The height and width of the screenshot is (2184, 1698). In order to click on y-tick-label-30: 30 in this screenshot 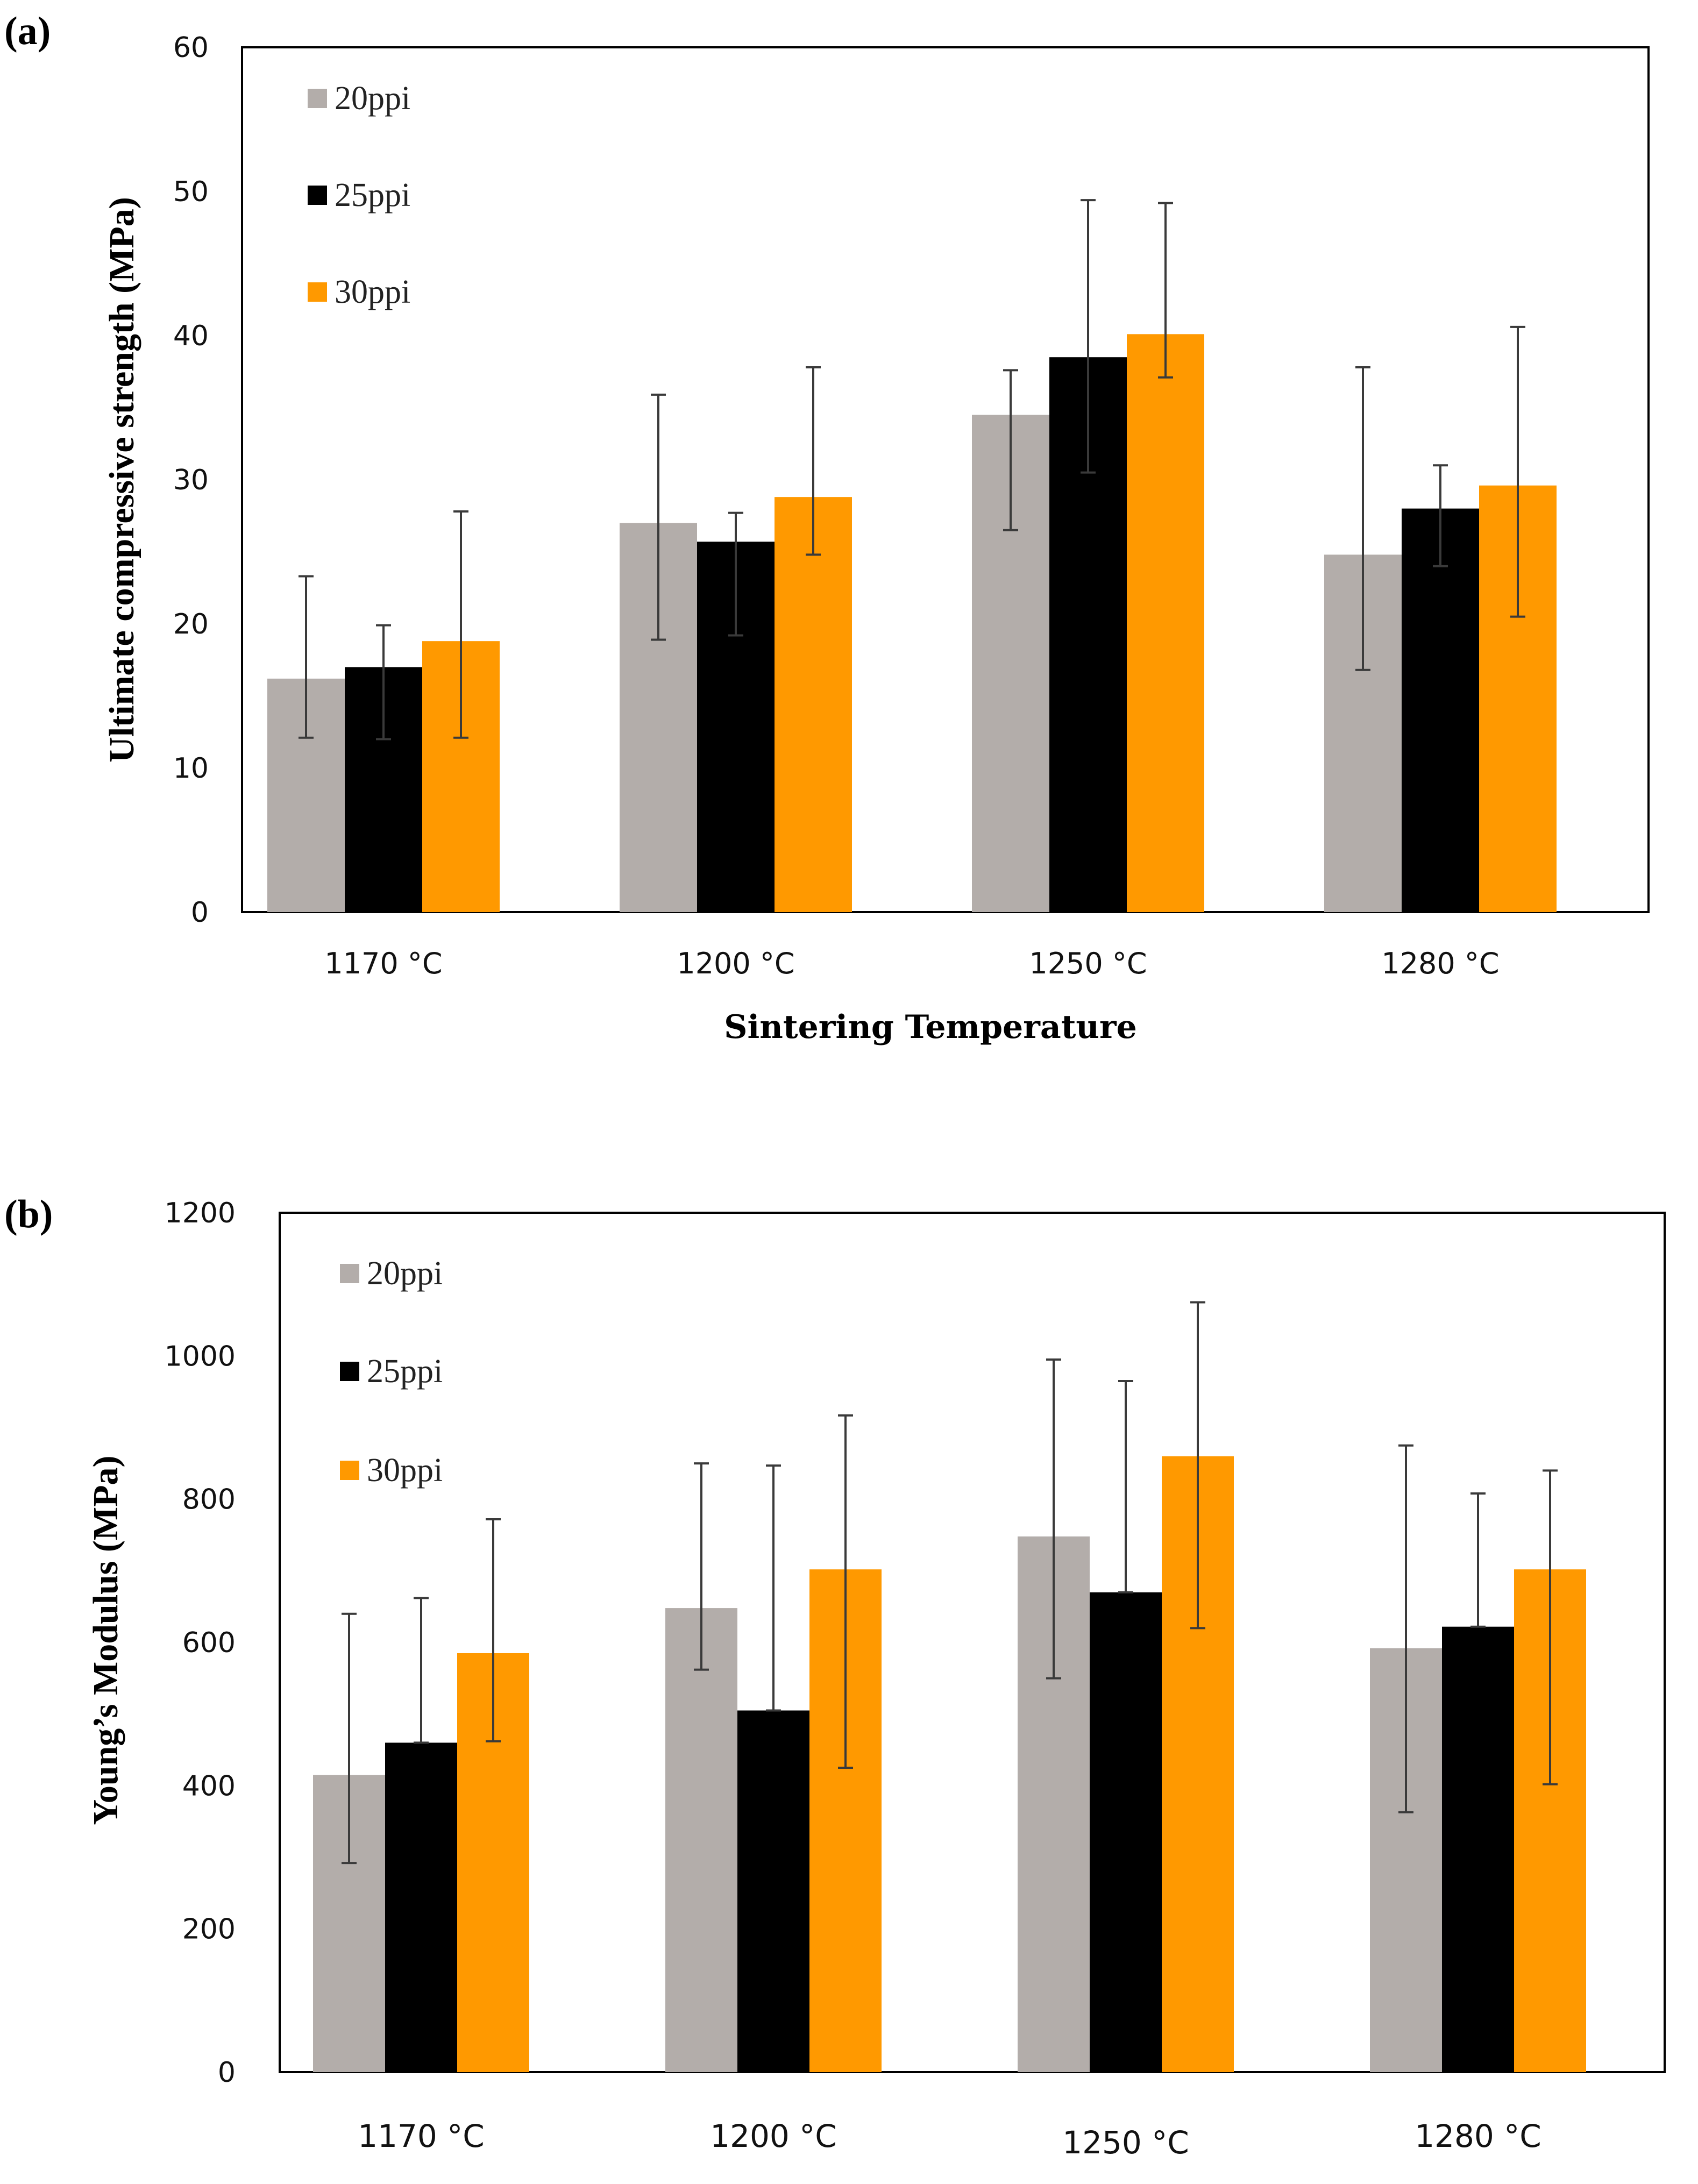, I will do `click(191, 480)`.